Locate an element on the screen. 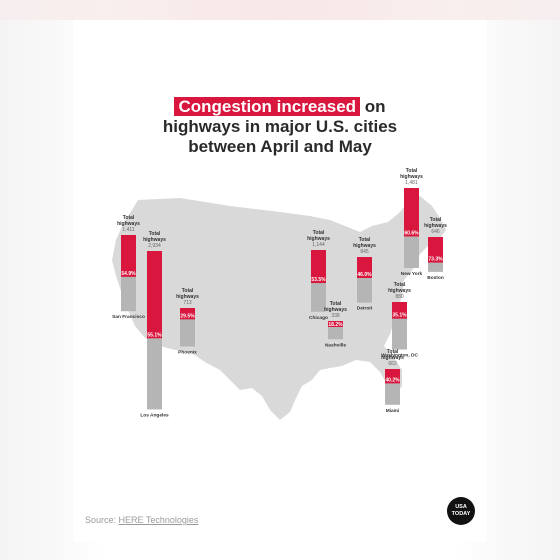 This screenshot has height=560, width=560. value-increase-phoenix: 29.5% is located at coordinates (187, 316).